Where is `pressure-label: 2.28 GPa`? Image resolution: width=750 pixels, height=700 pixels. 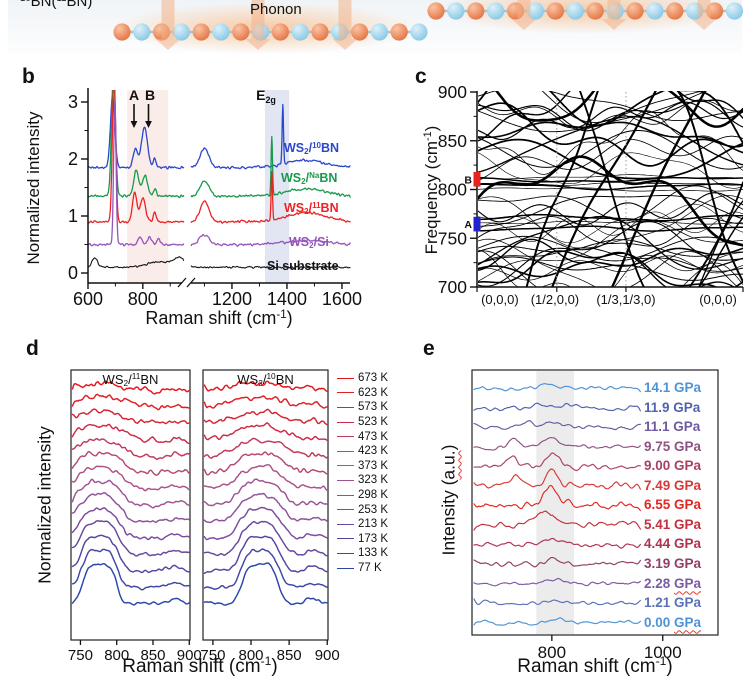 pressure-label: 2.28 GPa is located at coordinates (673, 583).